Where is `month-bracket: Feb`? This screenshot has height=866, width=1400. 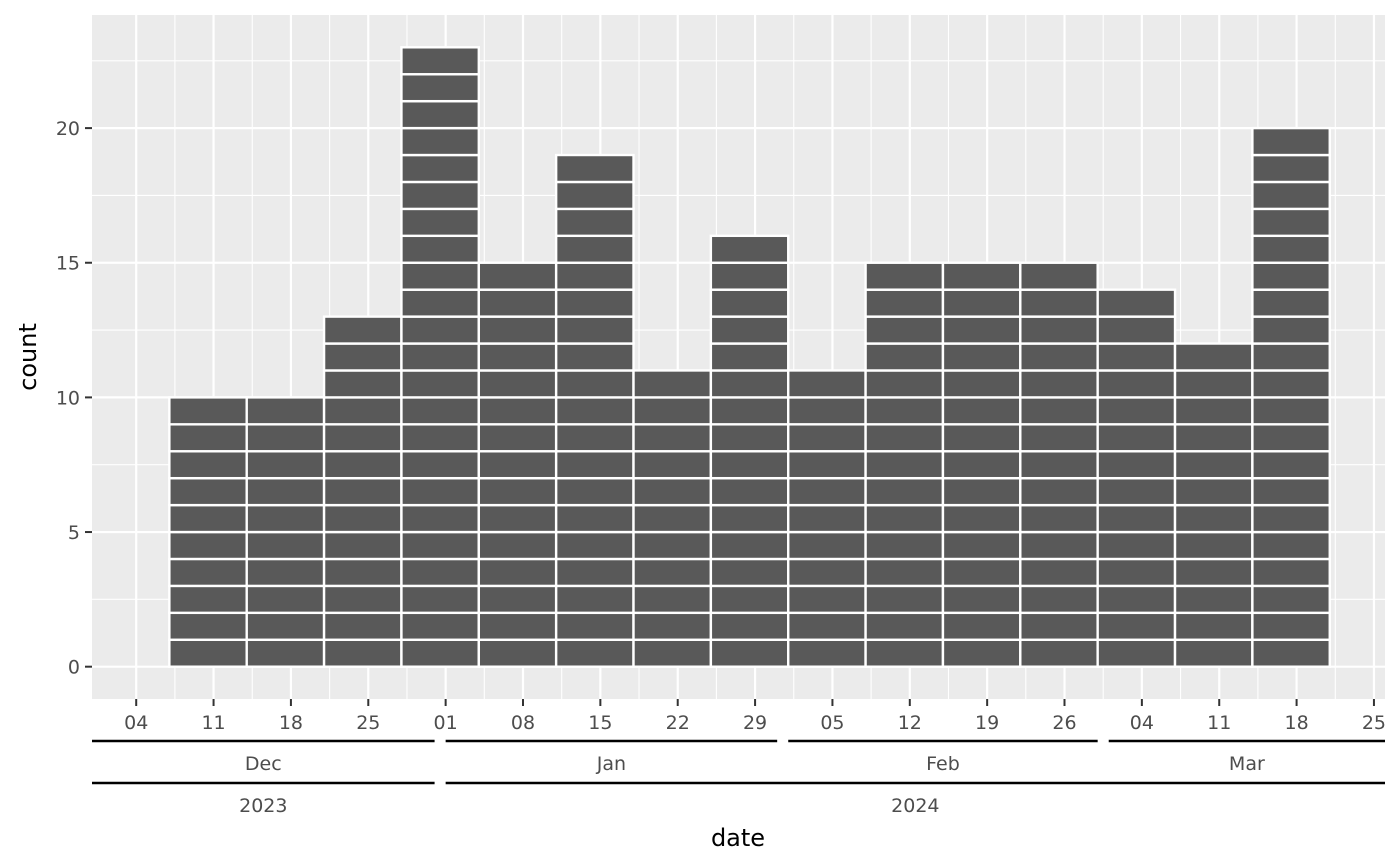 month-bracket: Feb is located at coordinates (943, 757).